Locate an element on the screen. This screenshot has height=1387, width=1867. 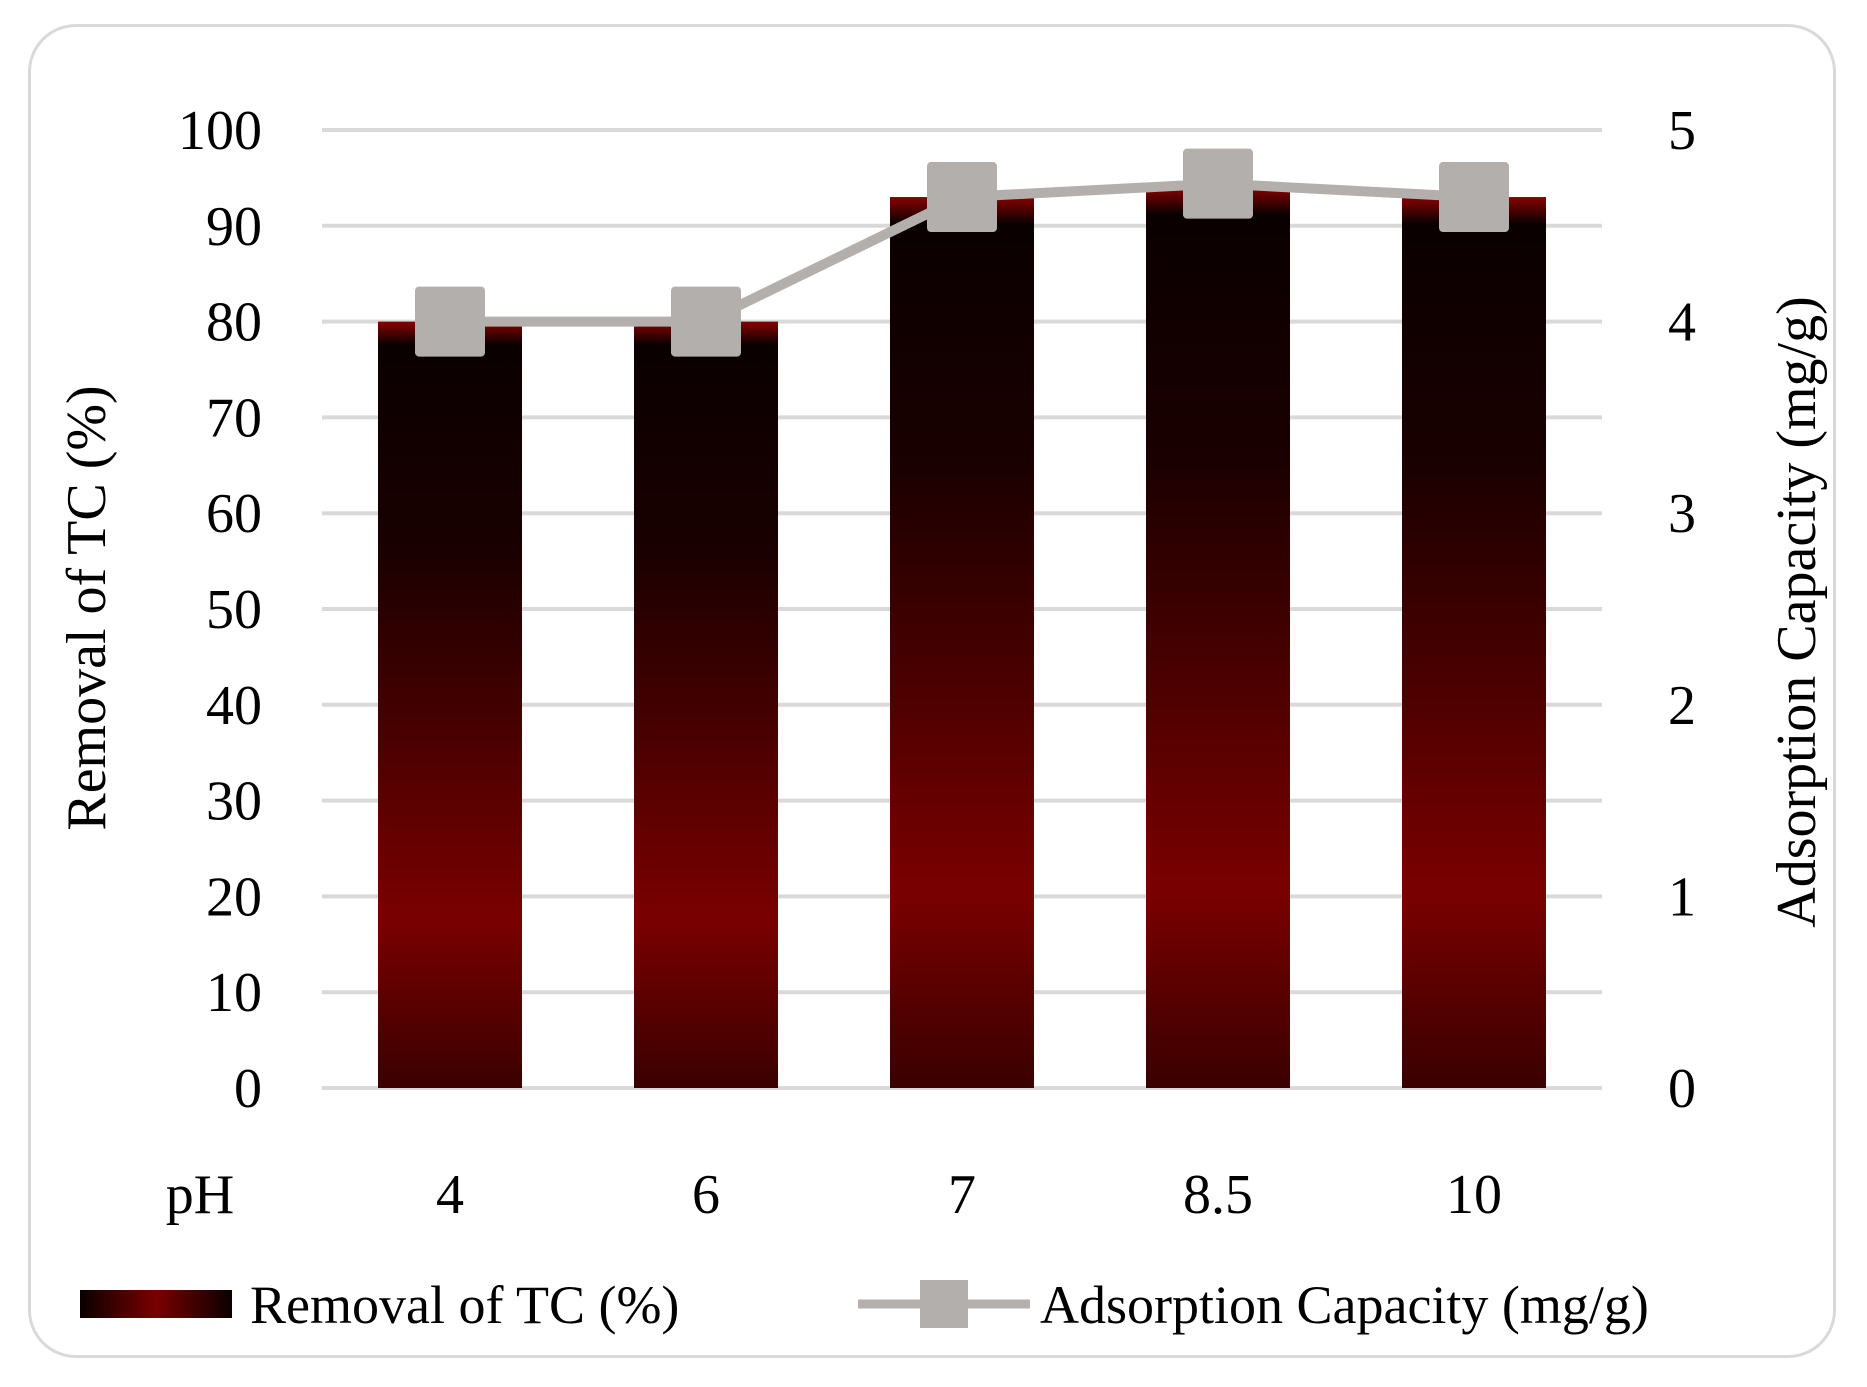
left-axis-ticks: 0 10 20 30 40 50 60 70 80 90 100 is located at coordinates (220, 610).